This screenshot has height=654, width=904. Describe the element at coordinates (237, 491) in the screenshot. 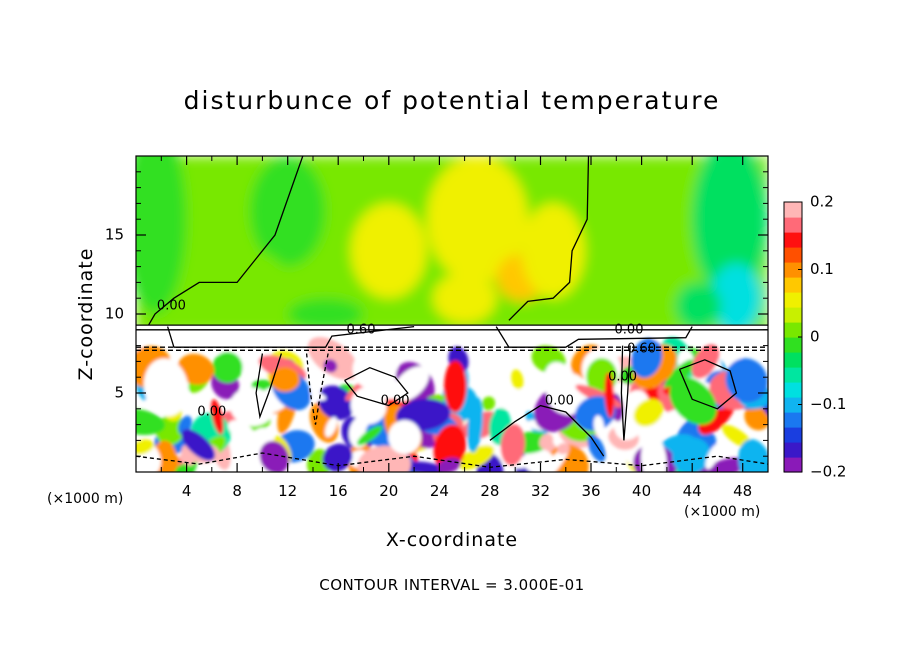

I see `x-tick-label: 8` at that location.